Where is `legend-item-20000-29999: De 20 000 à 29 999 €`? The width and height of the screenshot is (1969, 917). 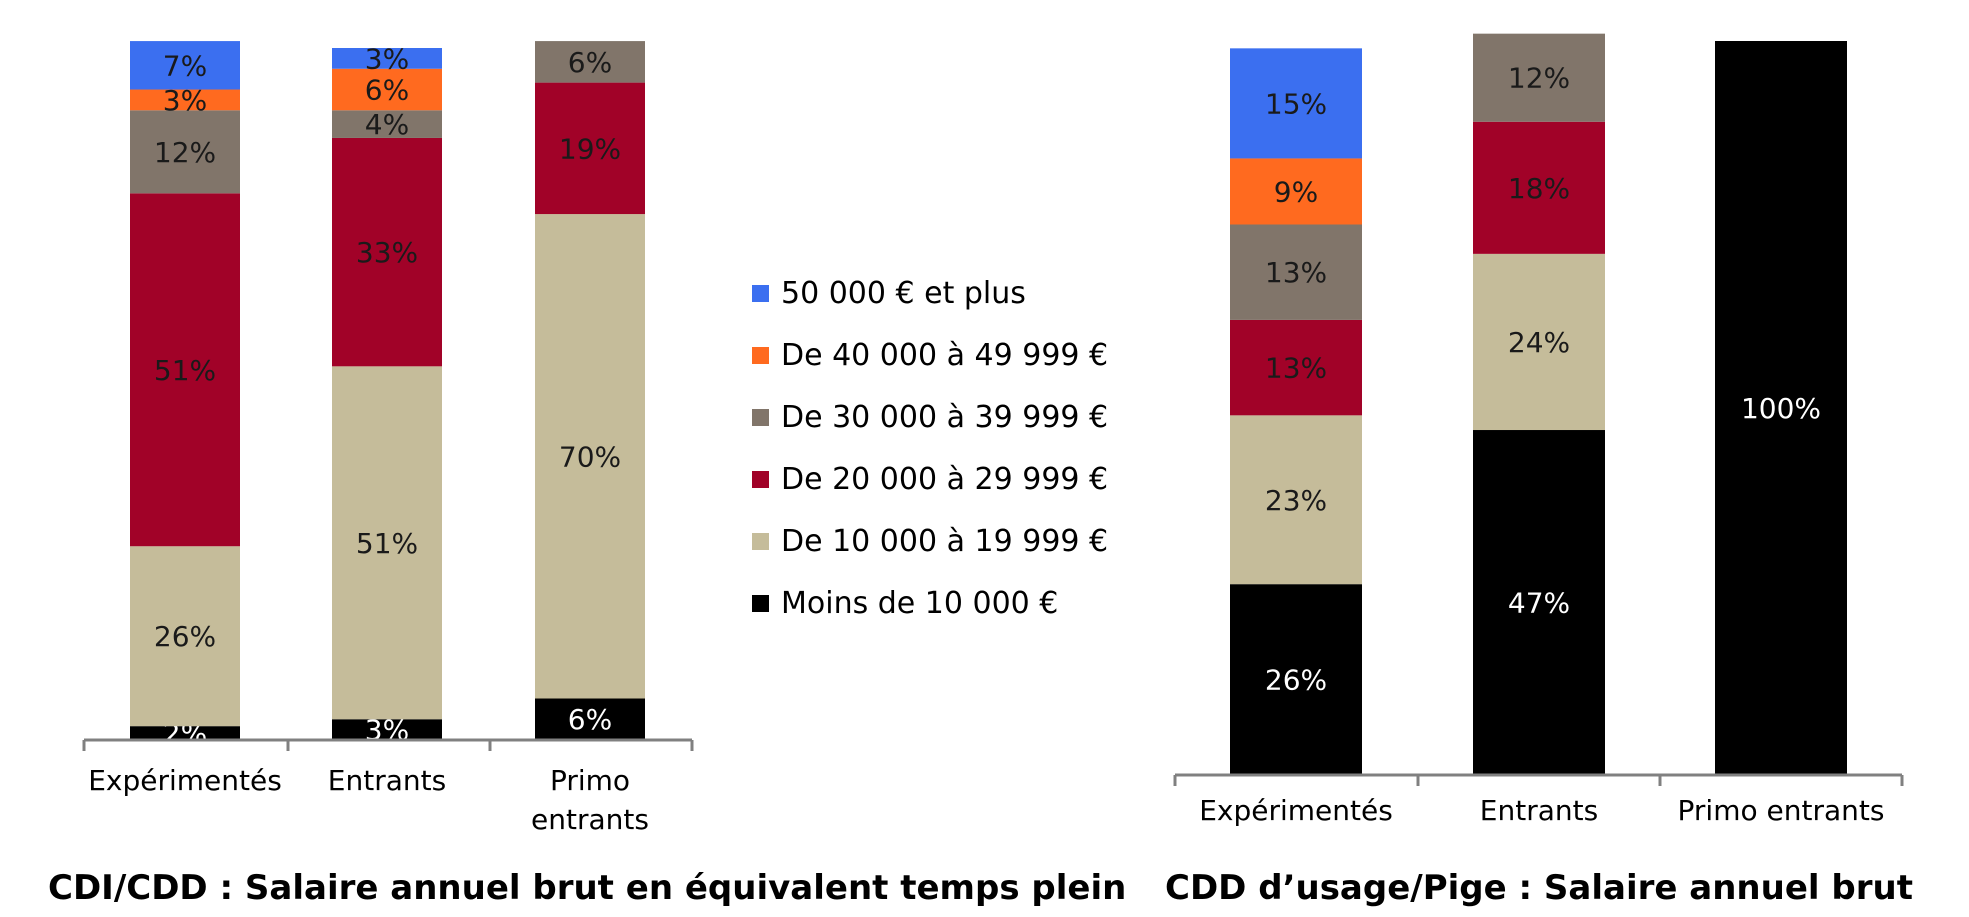 legend-item-20000-29999: De 20 000 à 29 999 € is located at coordinates (930, 479).